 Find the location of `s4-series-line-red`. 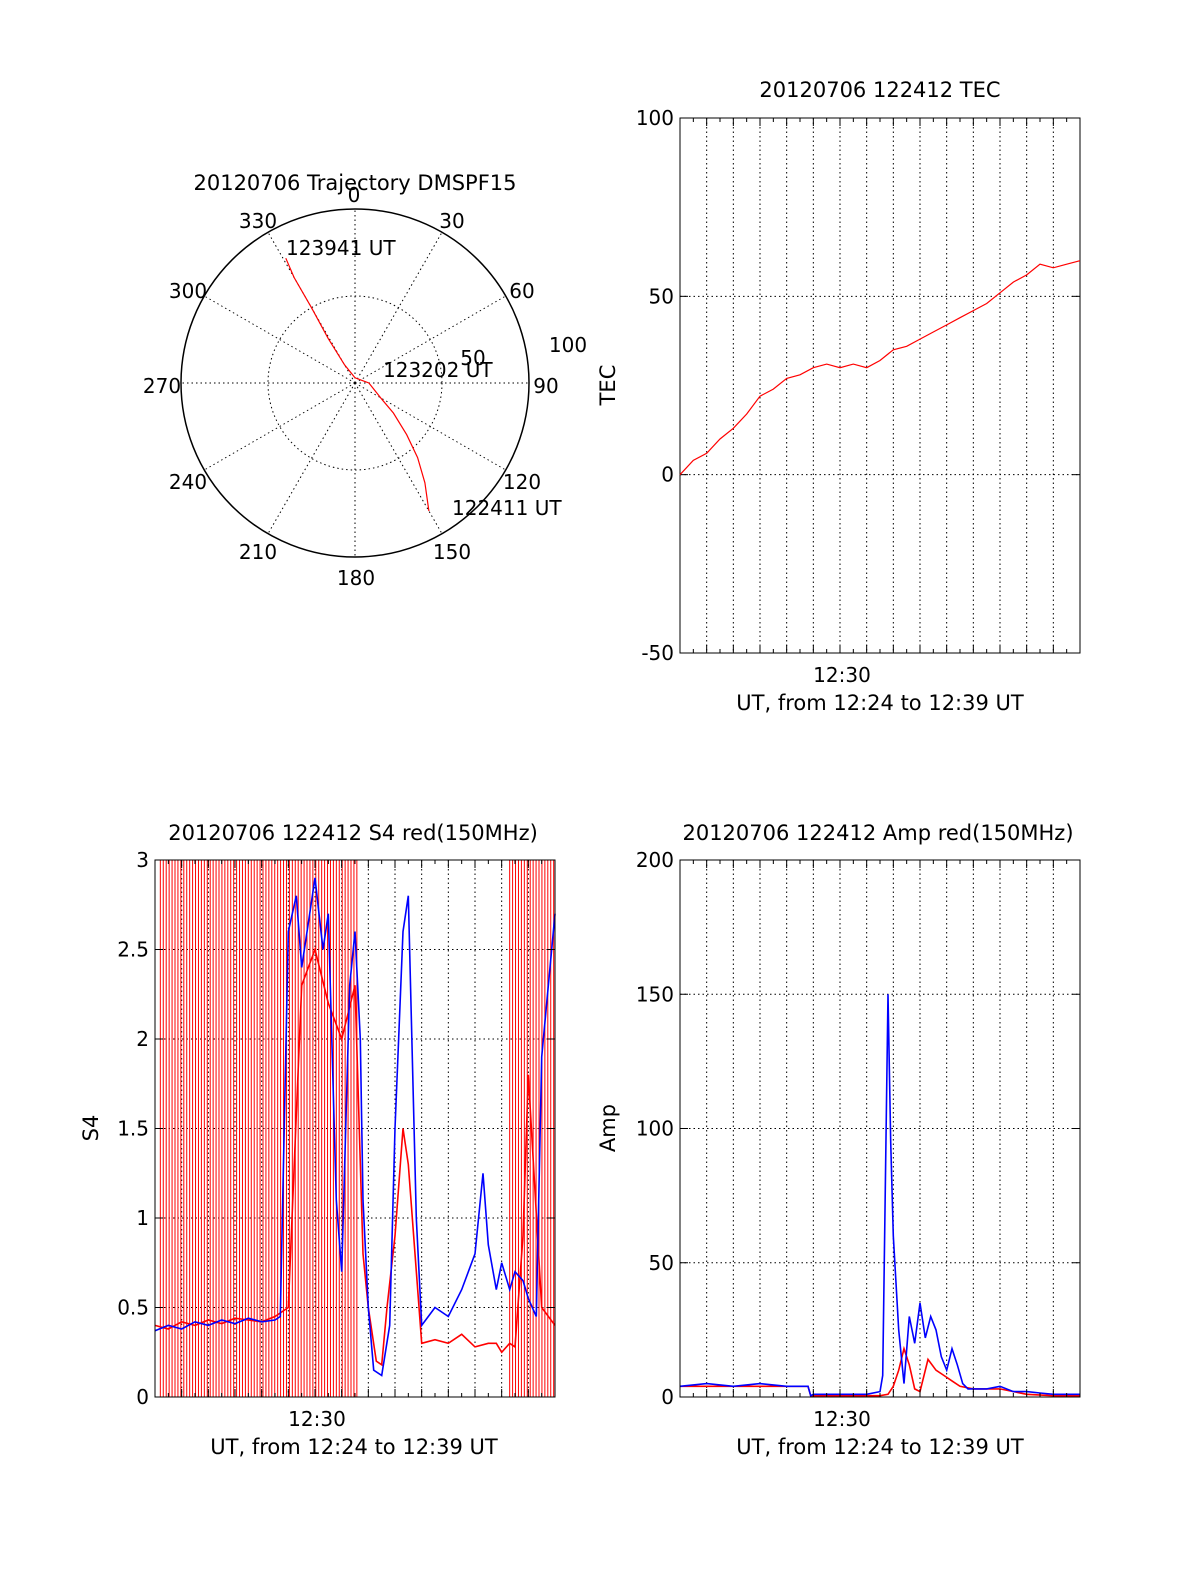

s4-series-line-red is located at coordinates (355, 1156).